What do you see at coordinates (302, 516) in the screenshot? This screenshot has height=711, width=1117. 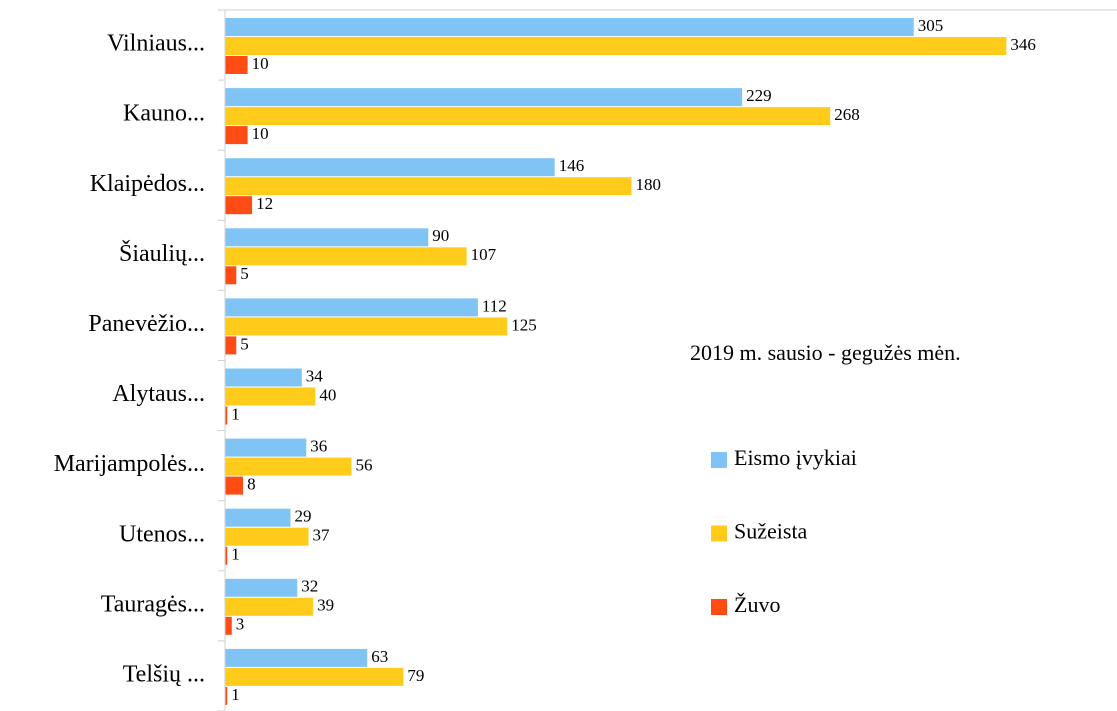 I see `data-label: 29` at bounding box center [302, 516].